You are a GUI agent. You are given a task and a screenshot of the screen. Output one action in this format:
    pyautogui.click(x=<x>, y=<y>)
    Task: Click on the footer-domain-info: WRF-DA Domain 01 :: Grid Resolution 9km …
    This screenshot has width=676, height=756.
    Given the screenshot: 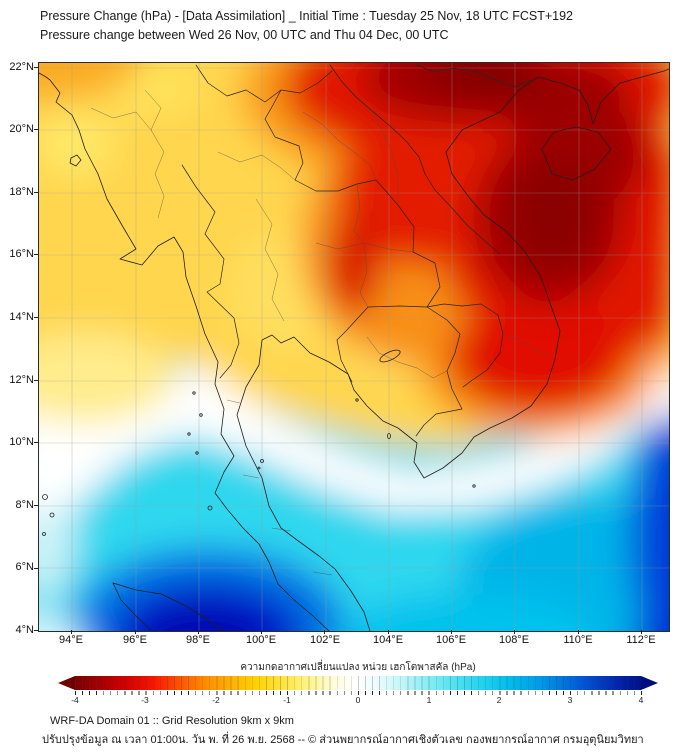 What is the action you would take?
    pyautogui.click(x=172, y=721)
    